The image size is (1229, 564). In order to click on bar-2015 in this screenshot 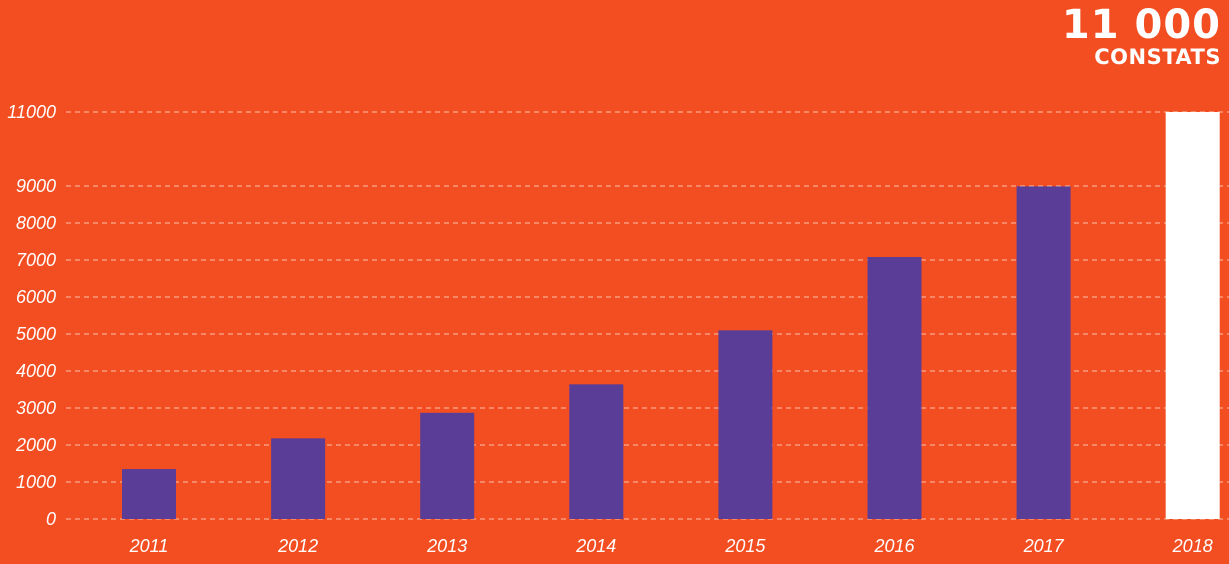, I will do `click(745, 424)`.